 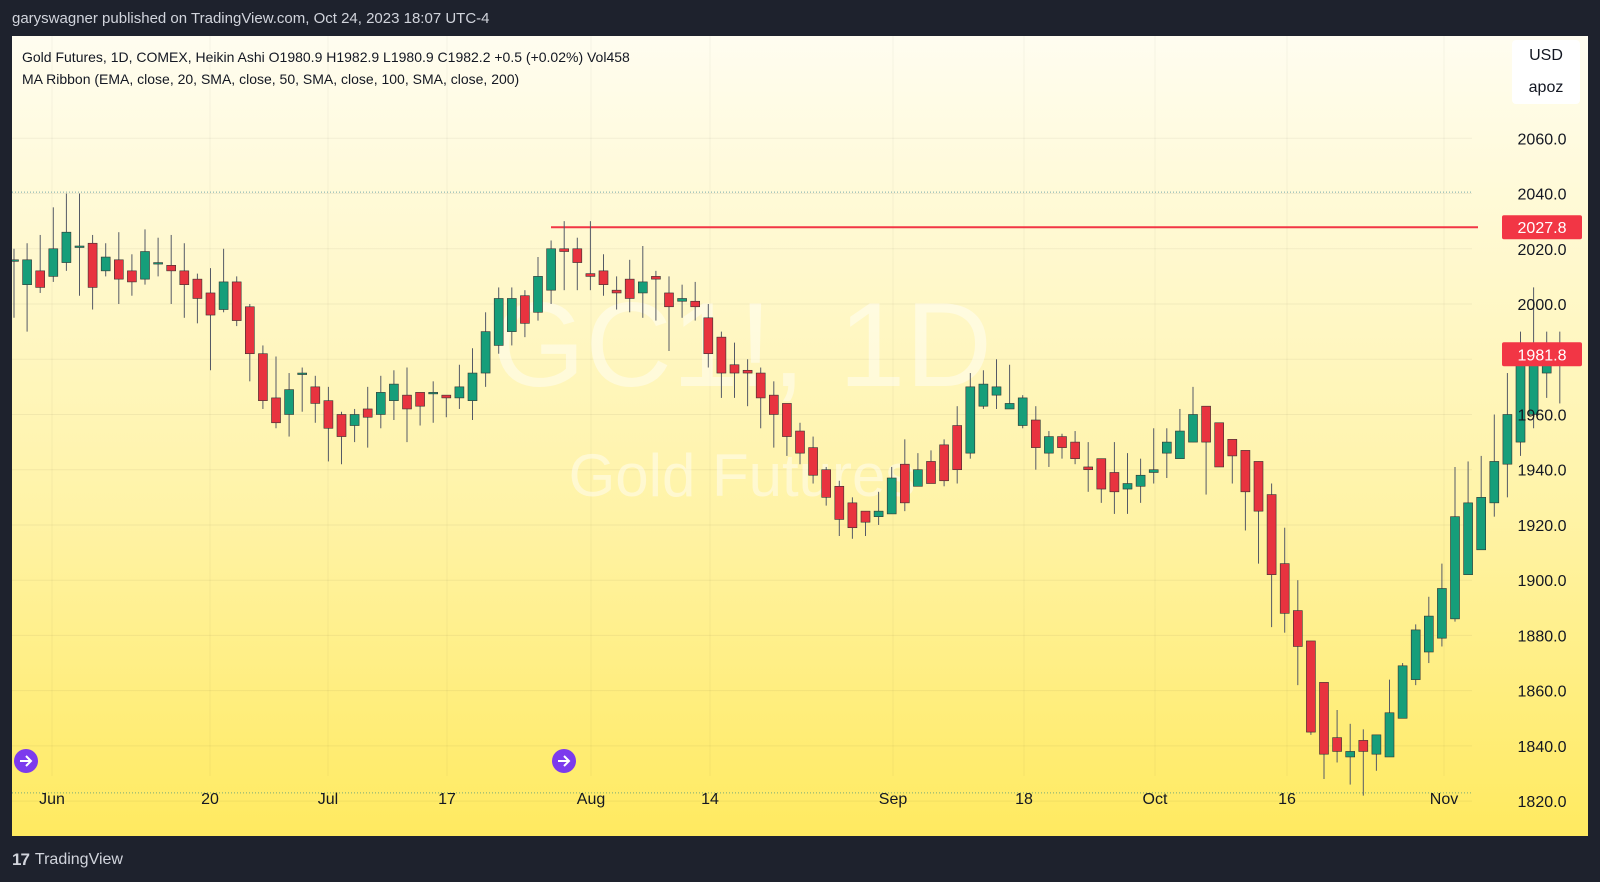 What do you see at coordinates (328, 799) in the screenshot?
I see `x-tick-label: Jul` at bounding box center [328, 799].